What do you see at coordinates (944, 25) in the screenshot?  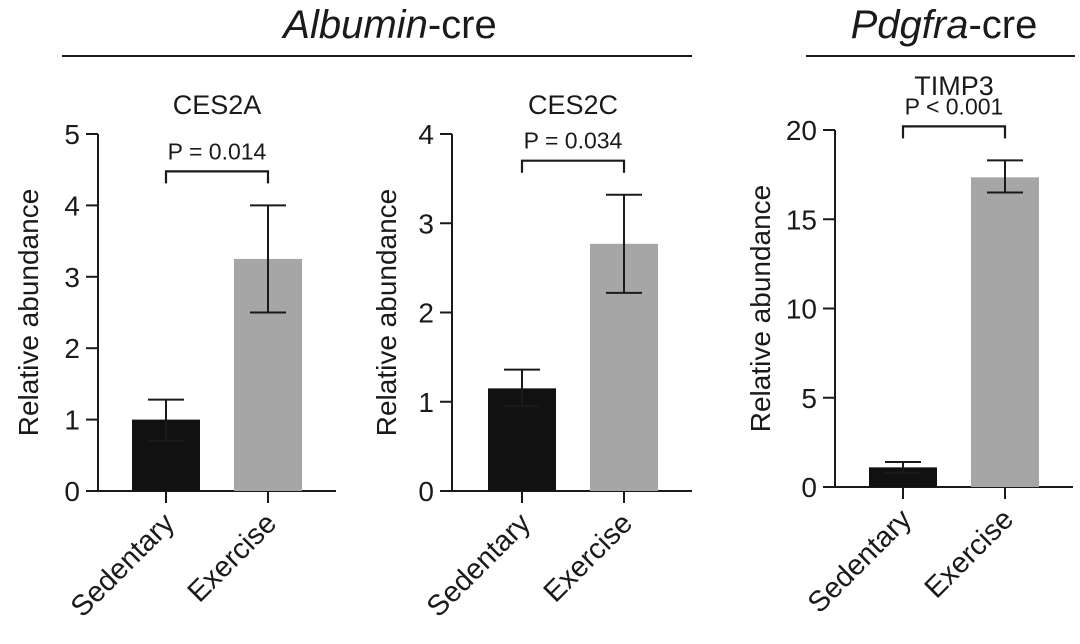 I see `group-label-pdgfra-cre: Pdgfra-cre` at bounding box center [944, 25].